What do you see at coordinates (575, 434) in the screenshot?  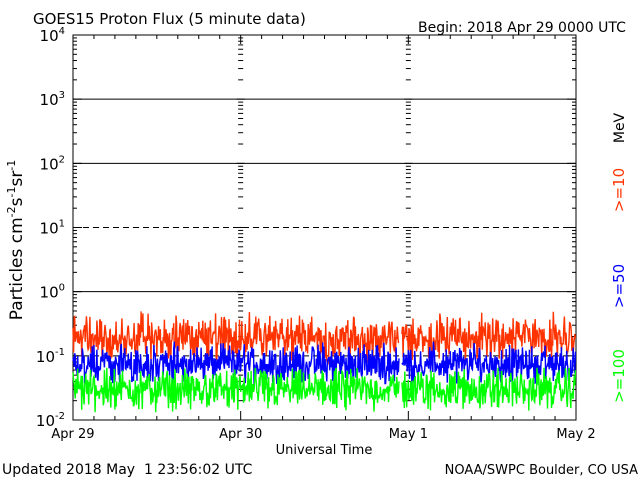 I see `x-tick-label: May 2` at bounding box center [575, 434].